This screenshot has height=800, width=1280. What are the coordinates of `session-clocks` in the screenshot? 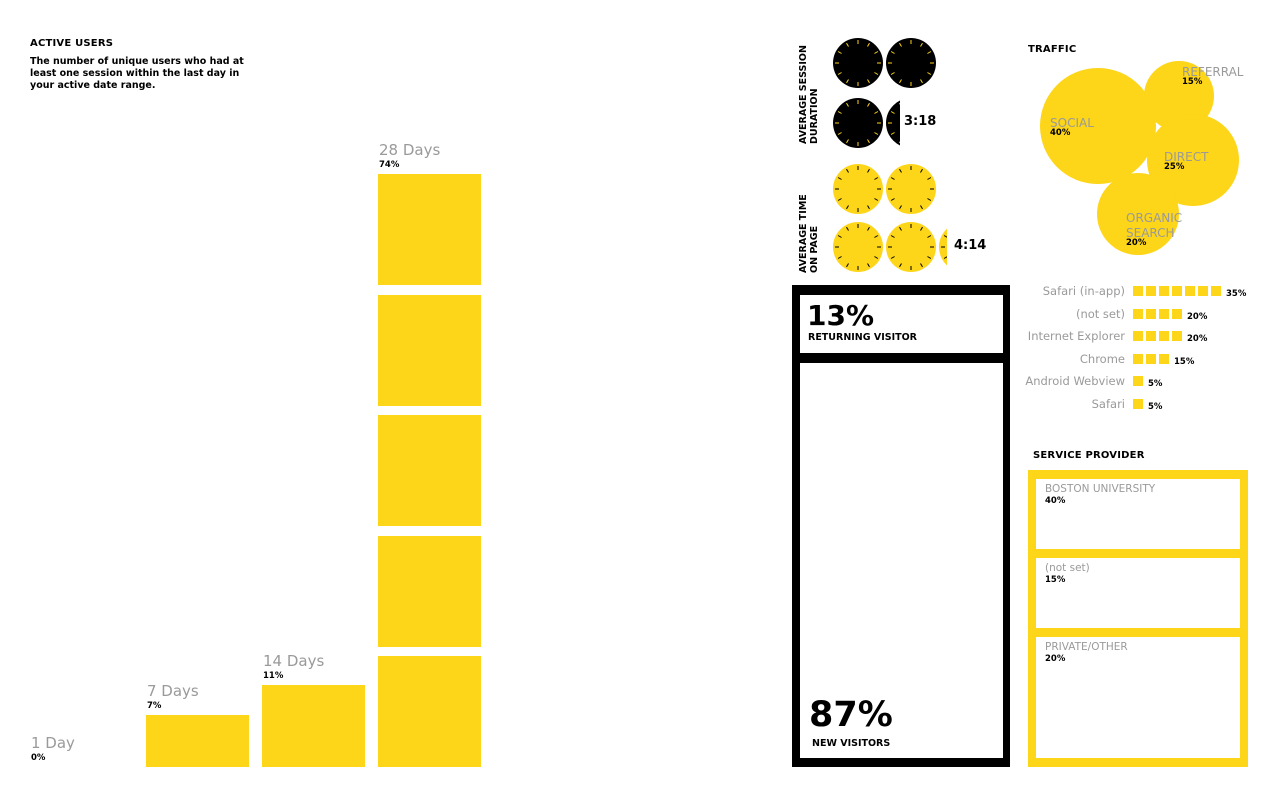 It's located at (893, 155).